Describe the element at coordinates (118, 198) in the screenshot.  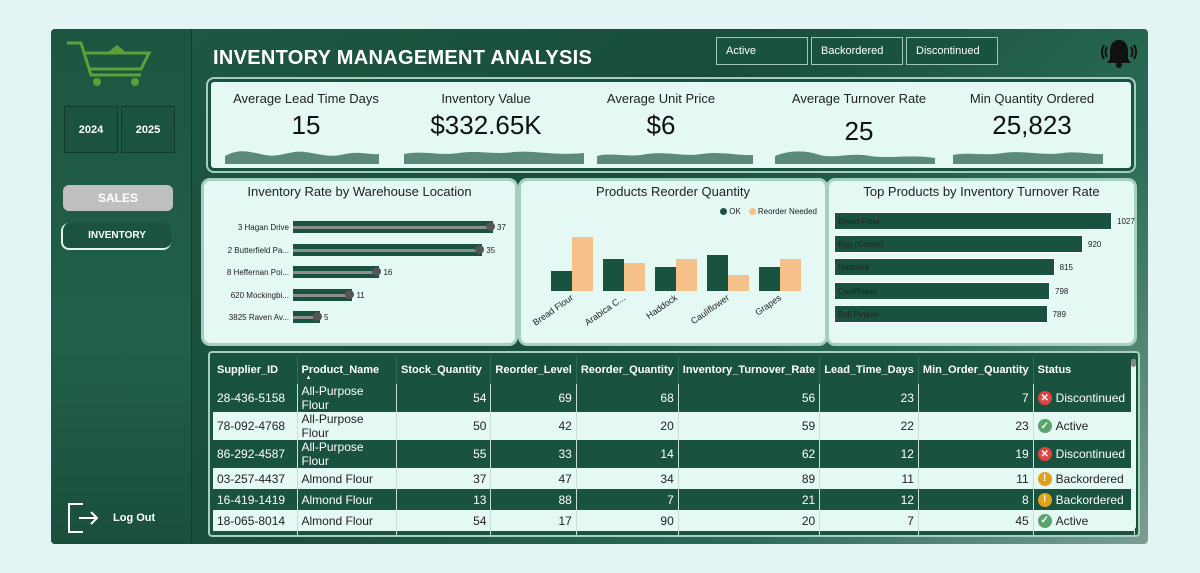
I see `sales-nav-button: SALES` at that location.